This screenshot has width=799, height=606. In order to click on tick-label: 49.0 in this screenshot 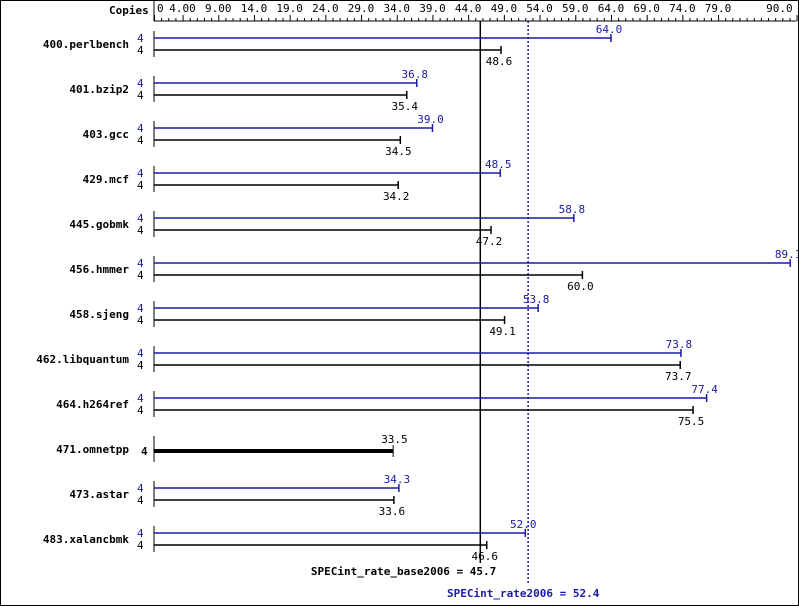, I will do `click(504, 8)`.